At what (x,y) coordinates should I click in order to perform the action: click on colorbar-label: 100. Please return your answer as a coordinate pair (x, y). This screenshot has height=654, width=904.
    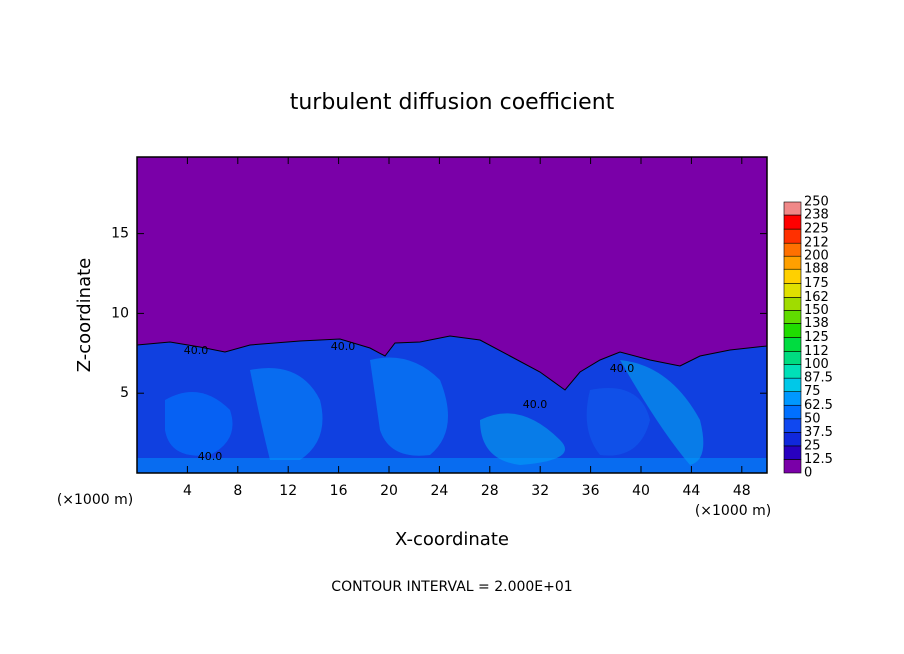
    Looking at the image, I should click on (816, 364).